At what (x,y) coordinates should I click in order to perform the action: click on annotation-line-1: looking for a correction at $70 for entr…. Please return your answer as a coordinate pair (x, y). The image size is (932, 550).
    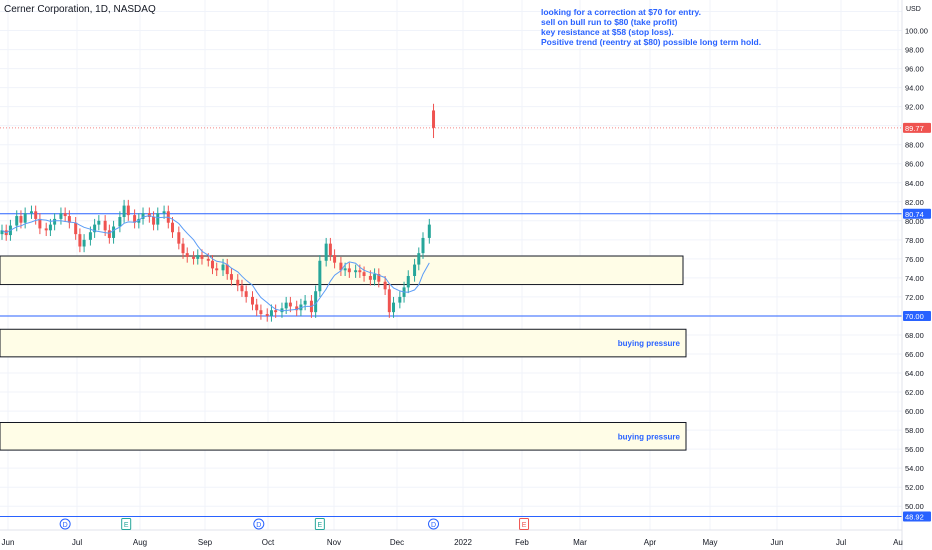
    Looking at the image, I should click on (621, 12).